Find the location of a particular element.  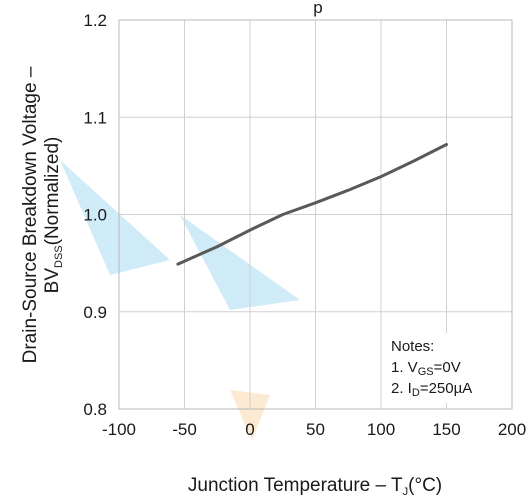

notes-line2: 2. ID=250µA is located at coordinates (431, 389).